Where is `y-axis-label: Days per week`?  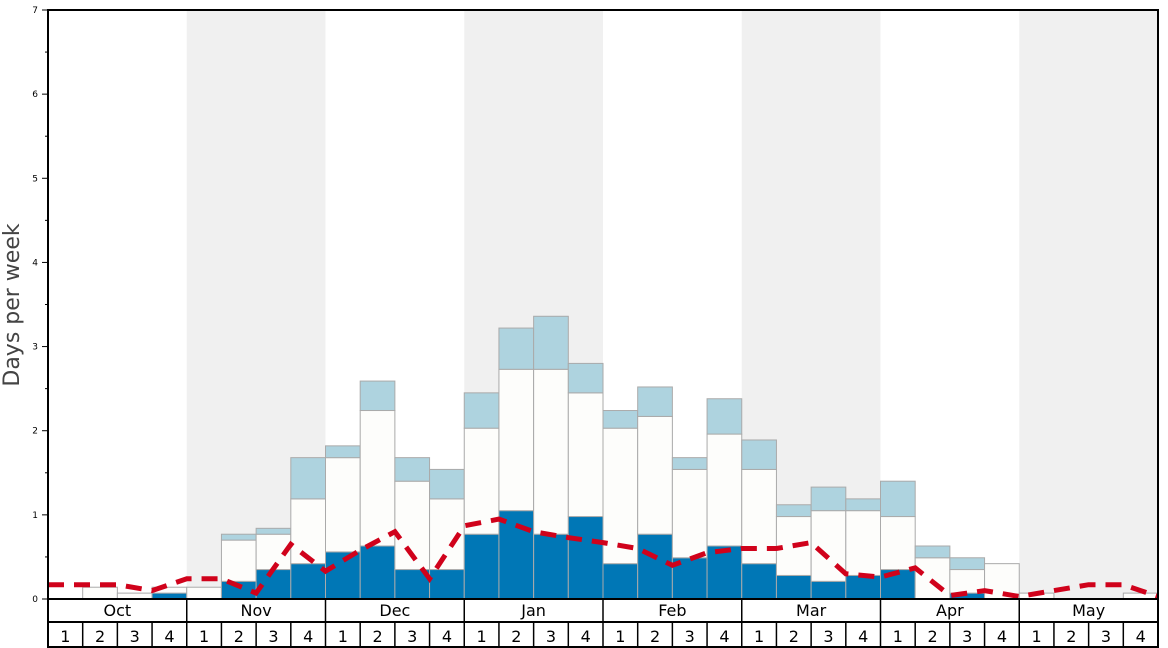
y-axis-label: Days per week is located at coordinates (12, 304).